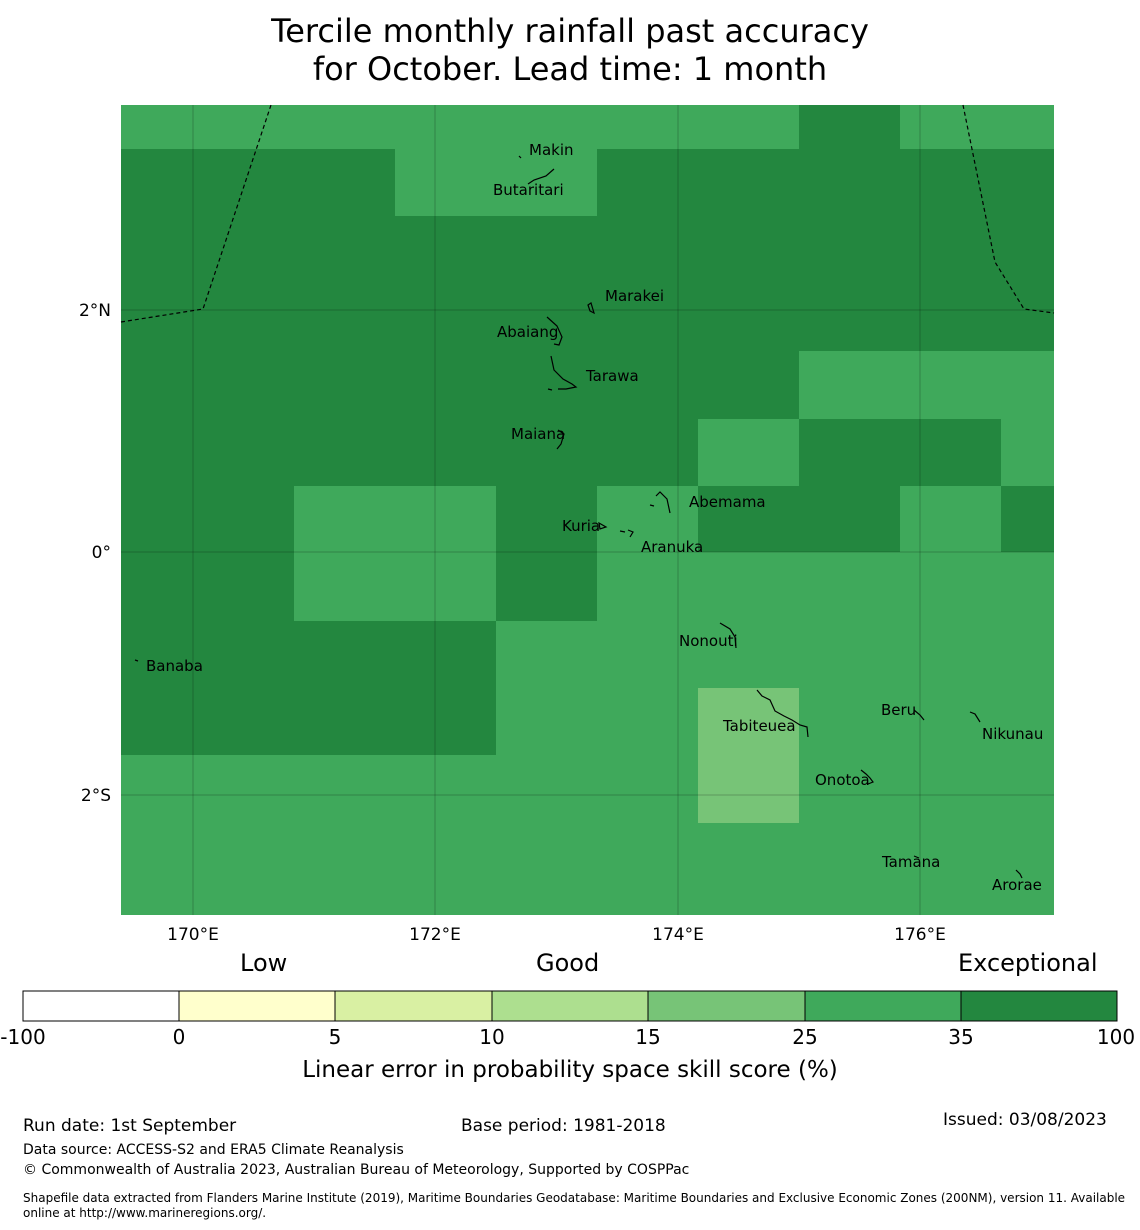  I want to click on label-abemama: Abemama, so click(727, 502).